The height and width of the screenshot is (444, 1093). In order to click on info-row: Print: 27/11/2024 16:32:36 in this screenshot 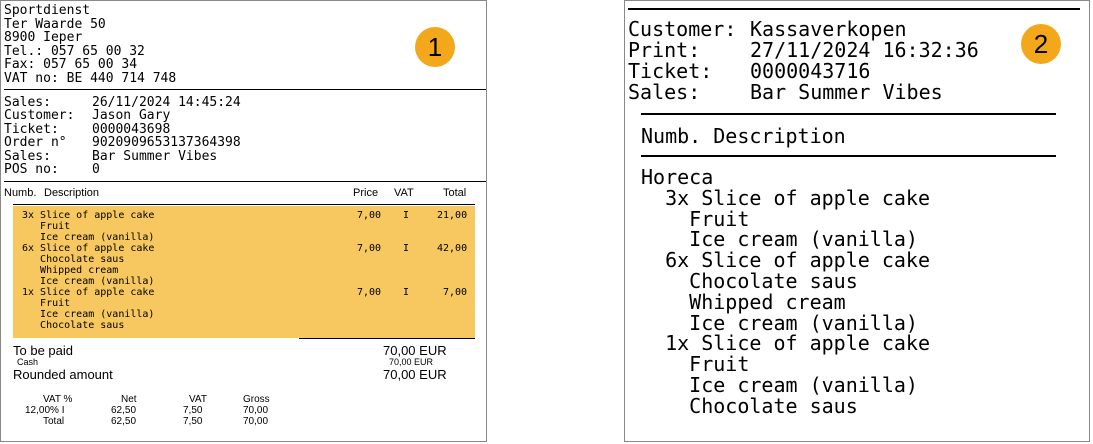, I will do `click(803, 50)`.